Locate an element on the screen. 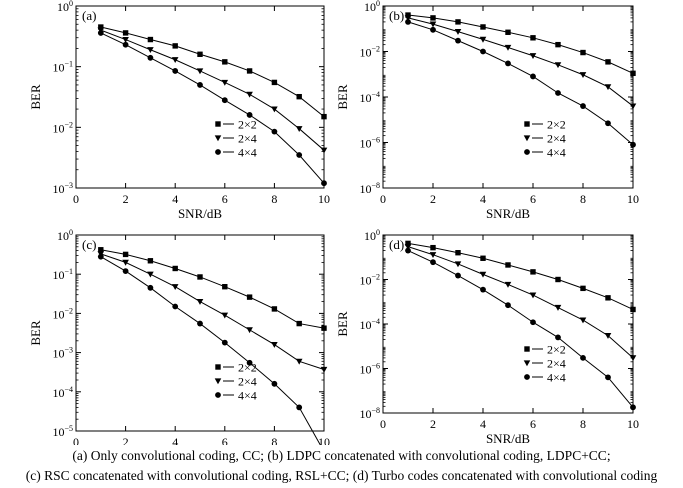 This screenshot has width=683, height=488. y-tick-label: 10⁻⁵ is located at coordinates (62, 431).